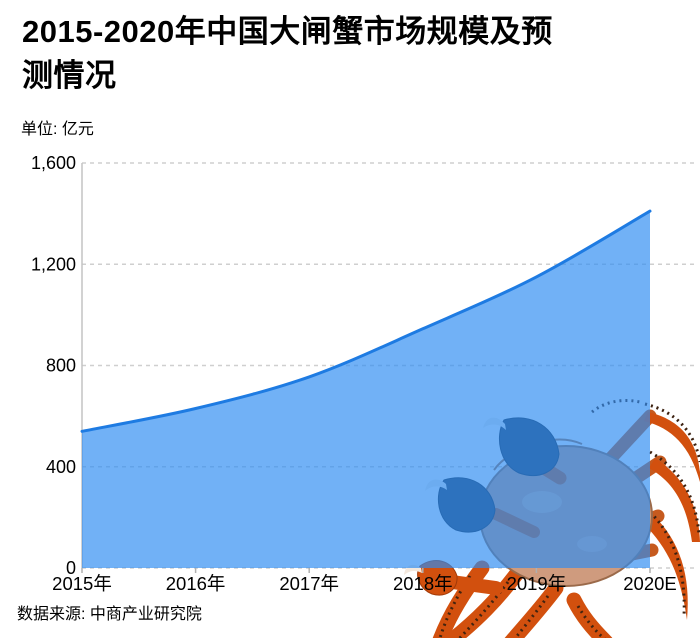  Describe the element at coordinates (109, 614) in the screenshot. I see `source-label: 数据来源: 中商产业研究院` at that location.